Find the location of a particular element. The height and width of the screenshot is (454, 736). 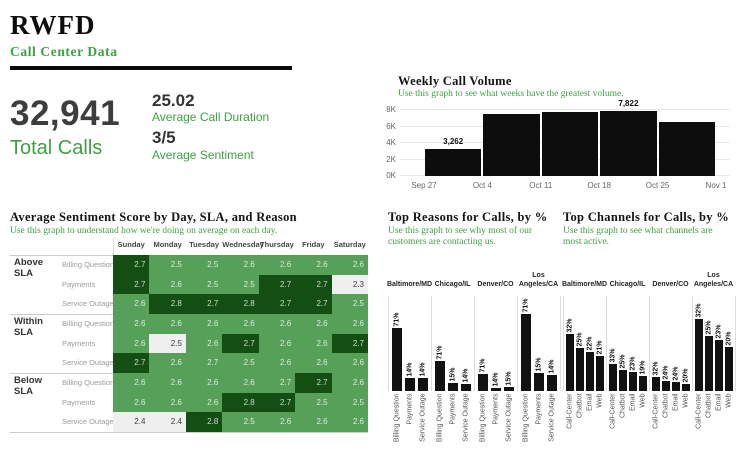

channels-category-label: Call-Center is located at coordinates (612, 411).